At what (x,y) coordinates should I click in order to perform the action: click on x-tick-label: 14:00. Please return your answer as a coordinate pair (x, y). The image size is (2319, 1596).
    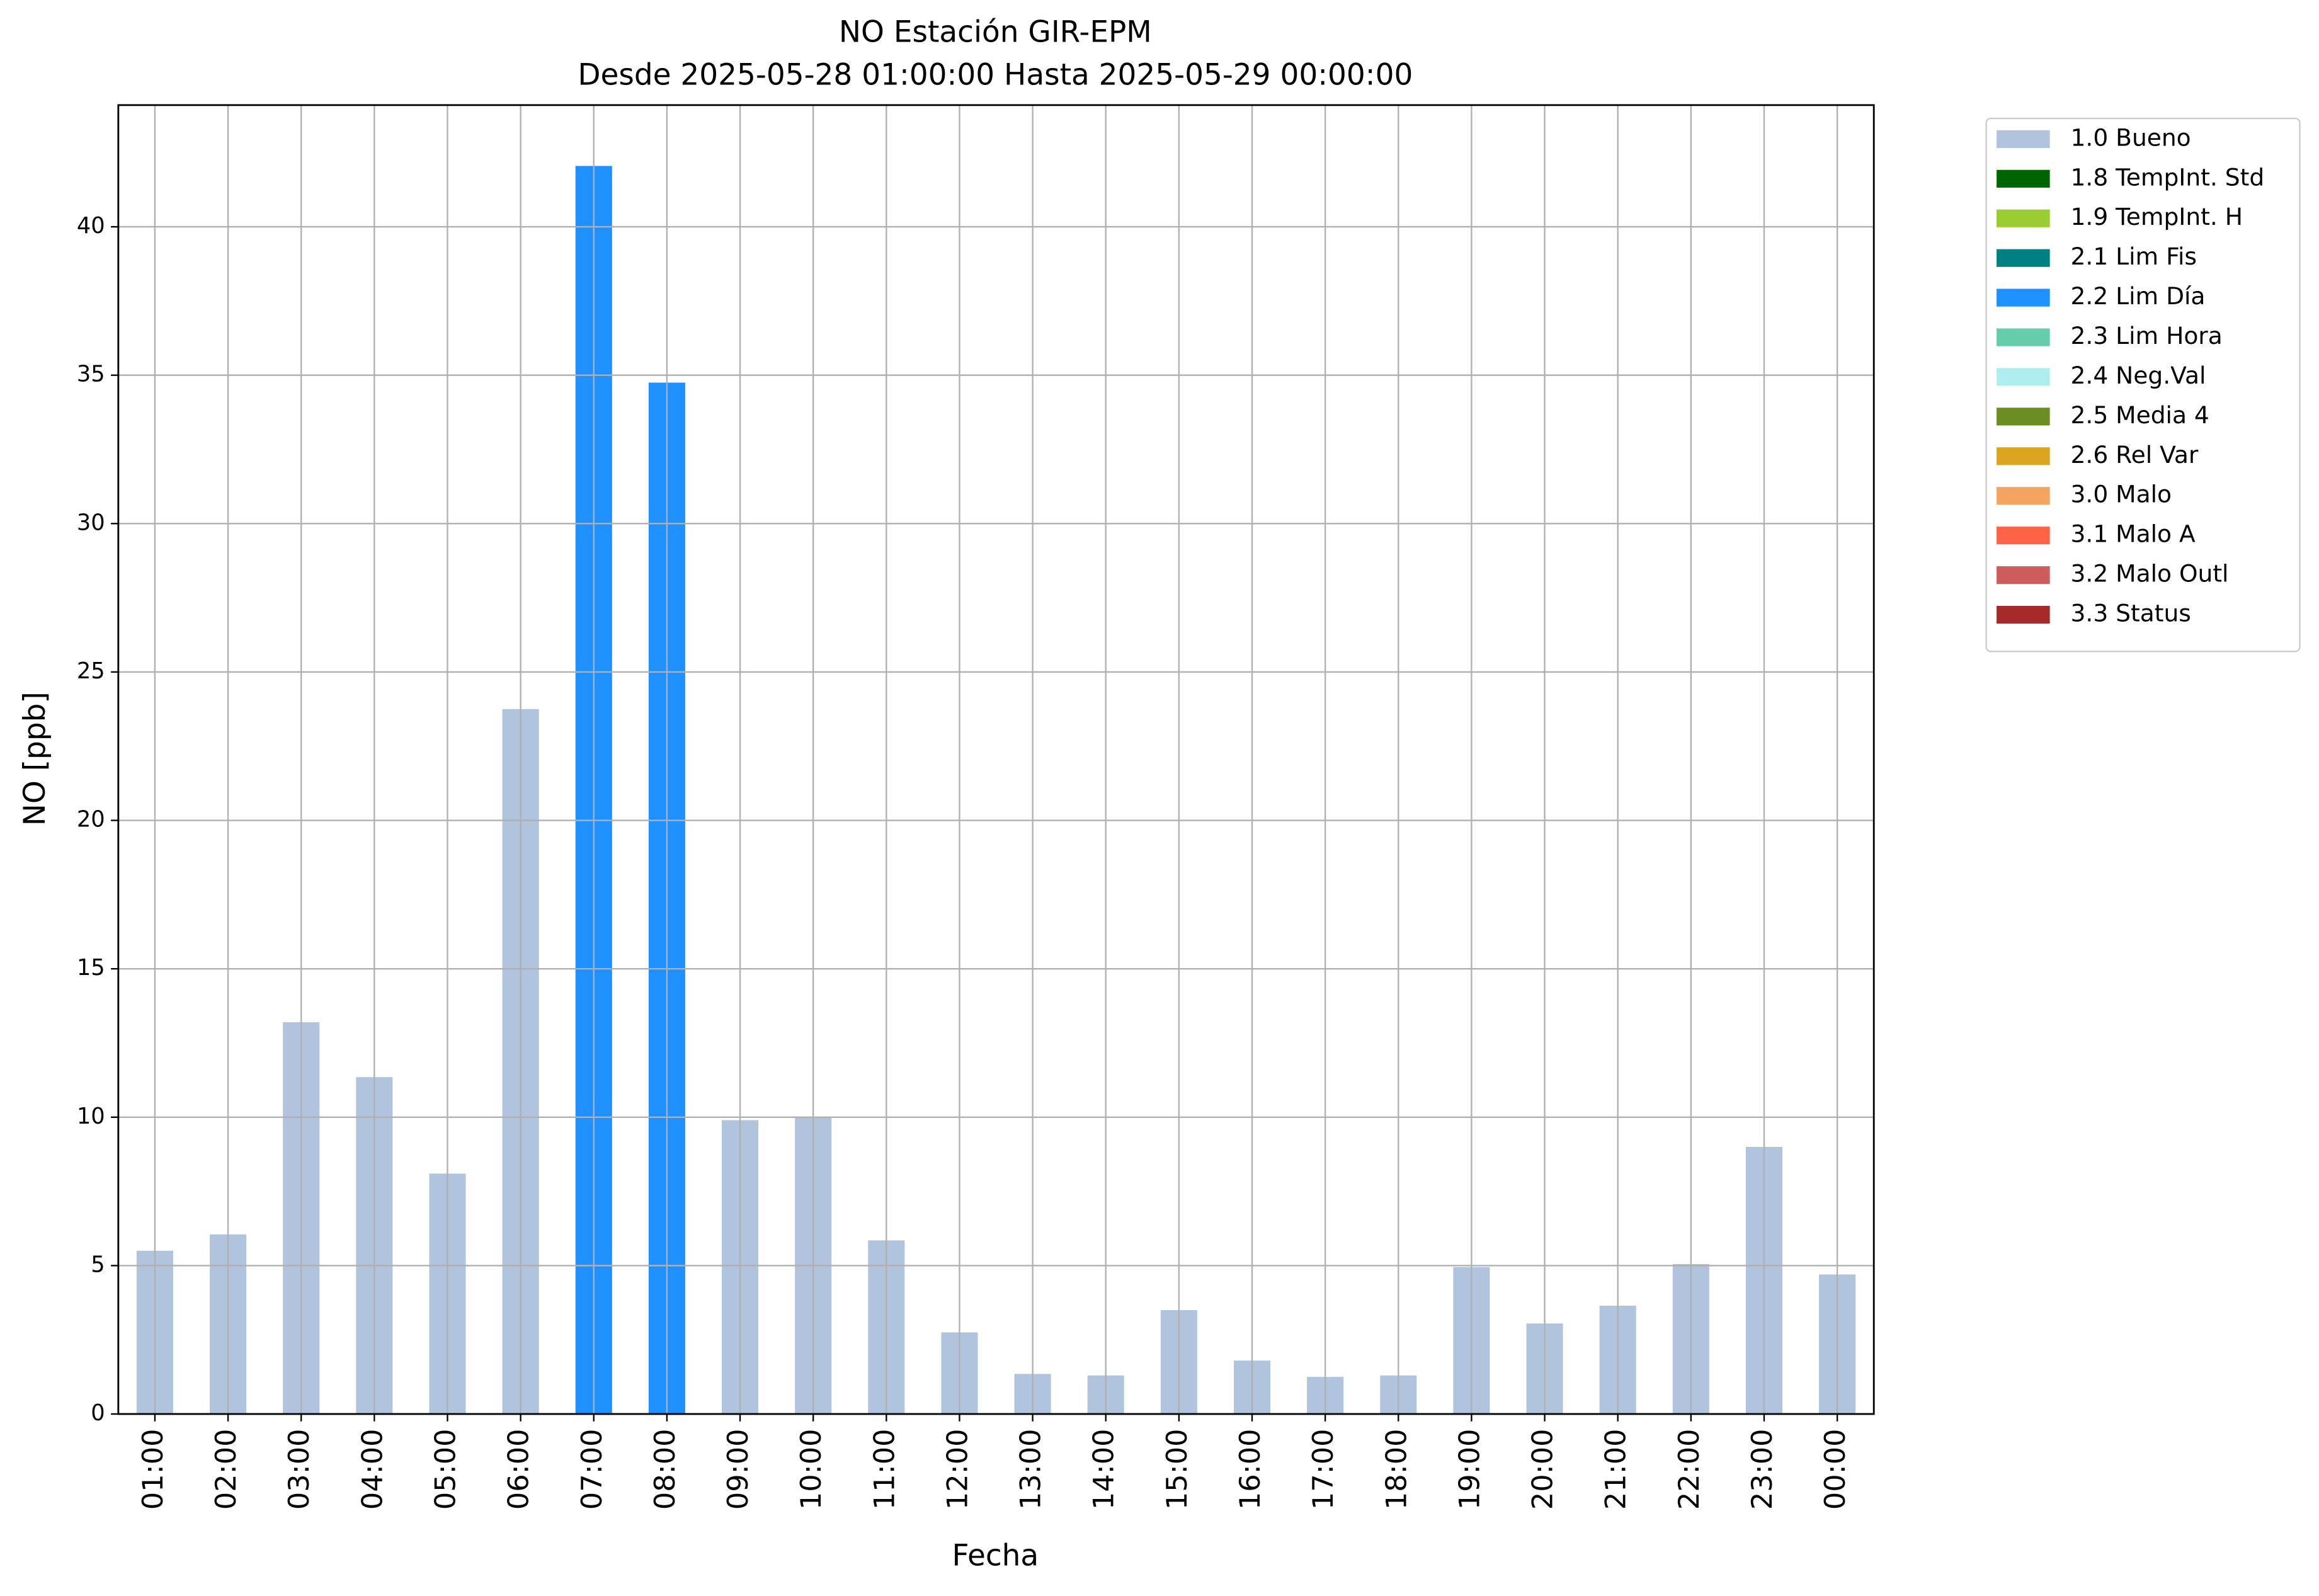
    Looking at the image, I should click on (1104, 1469).